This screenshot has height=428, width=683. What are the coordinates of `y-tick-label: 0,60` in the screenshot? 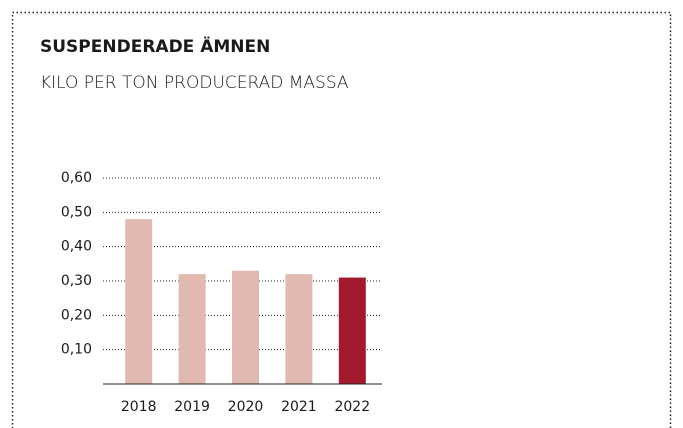 It's located at (76, 178).